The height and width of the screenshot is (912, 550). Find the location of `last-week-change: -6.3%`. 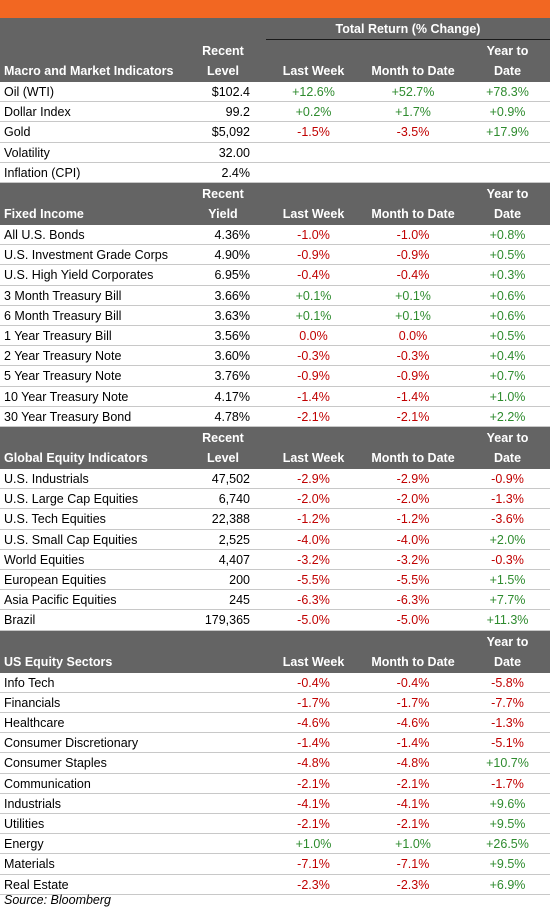

last-week-change: -6.3% is located at coordinates (313, 600).